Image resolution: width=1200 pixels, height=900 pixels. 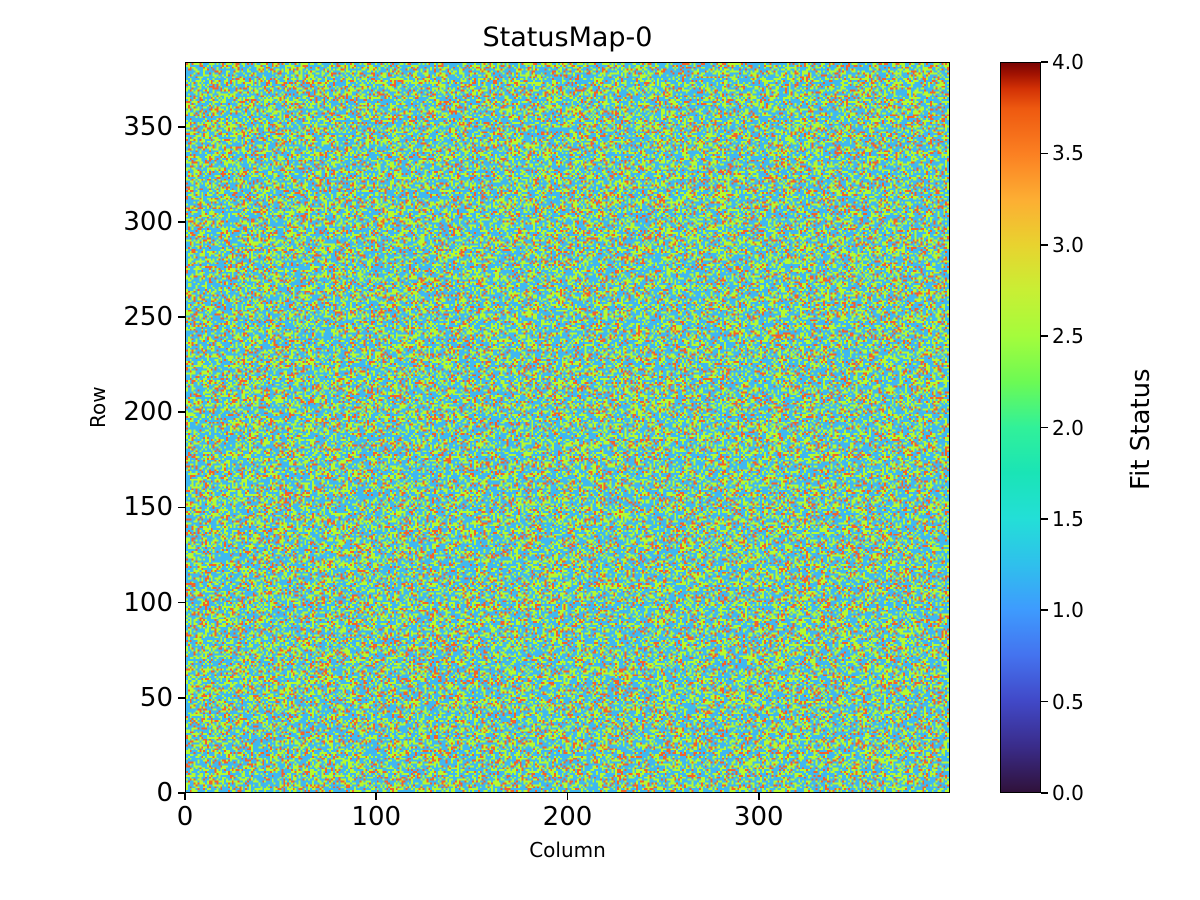 What do you see at coordinates (567, 37) in the screenshot?
I see `page-title: StatusMap-0` at bounding box center [567, 37].